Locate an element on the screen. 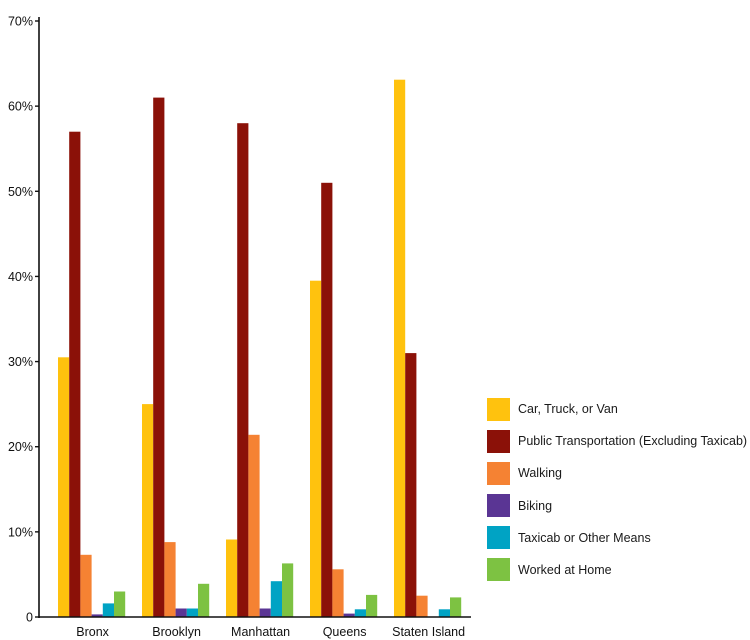 The height and width of the screenshot is (640, 750). y-tick-label: 50% is located at coordinates (20, 192).